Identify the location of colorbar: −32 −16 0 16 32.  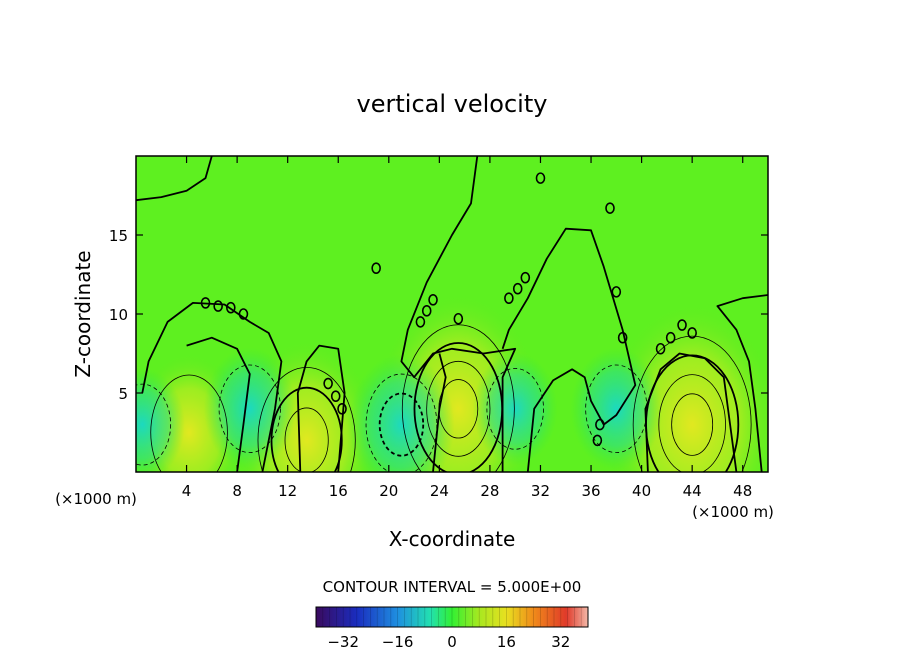
(452, 628).